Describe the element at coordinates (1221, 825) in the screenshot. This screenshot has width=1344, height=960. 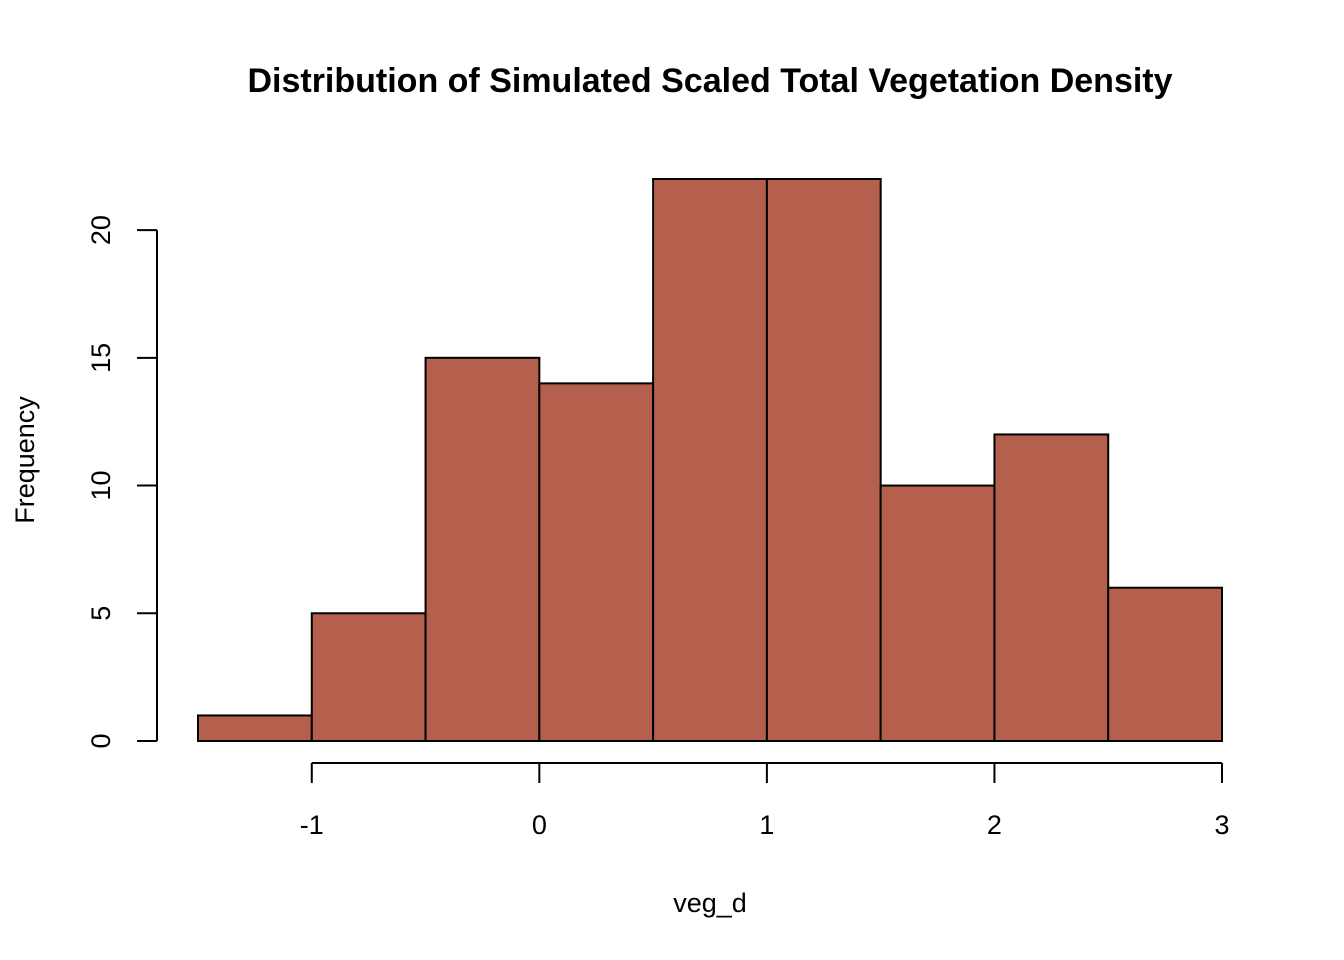
I see `x-tick-label: 3` at that location.